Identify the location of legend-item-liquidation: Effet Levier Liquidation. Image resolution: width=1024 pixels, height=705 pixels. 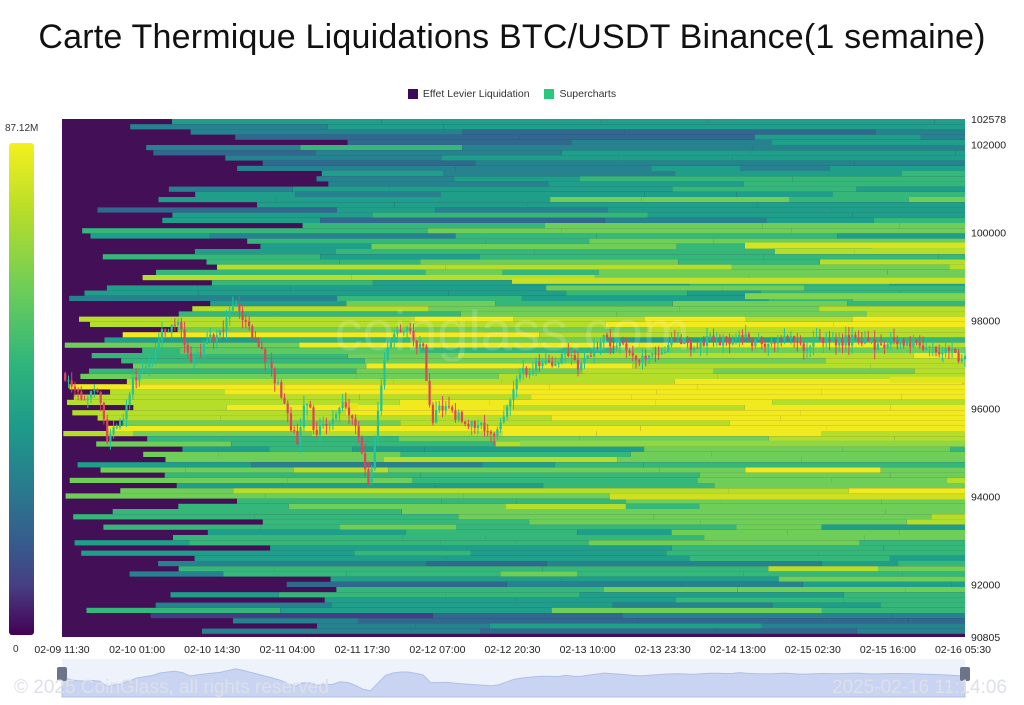
(468, 94).